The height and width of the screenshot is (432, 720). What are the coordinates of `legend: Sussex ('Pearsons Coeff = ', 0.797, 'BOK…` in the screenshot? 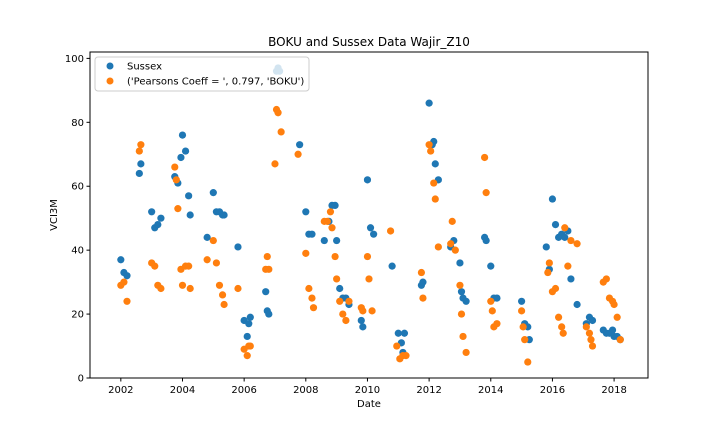 It's located at (202, 74).